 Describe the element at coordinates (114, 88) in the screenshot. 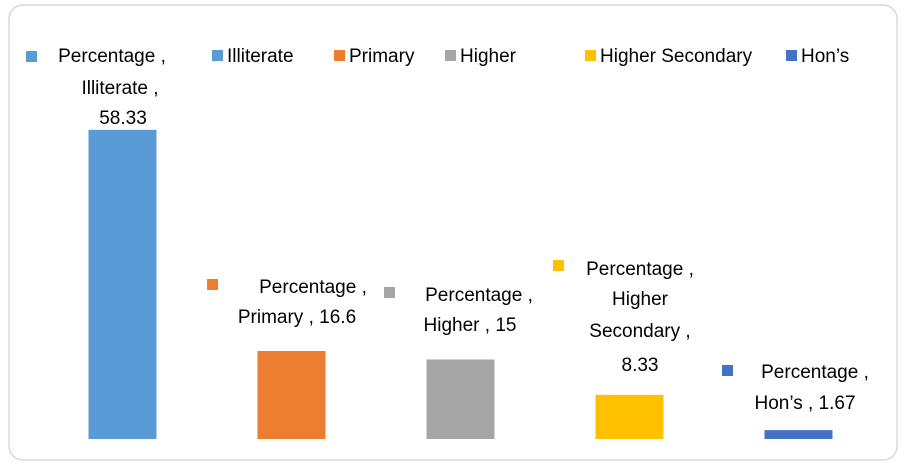

I see `category: Illiterate` at that location.